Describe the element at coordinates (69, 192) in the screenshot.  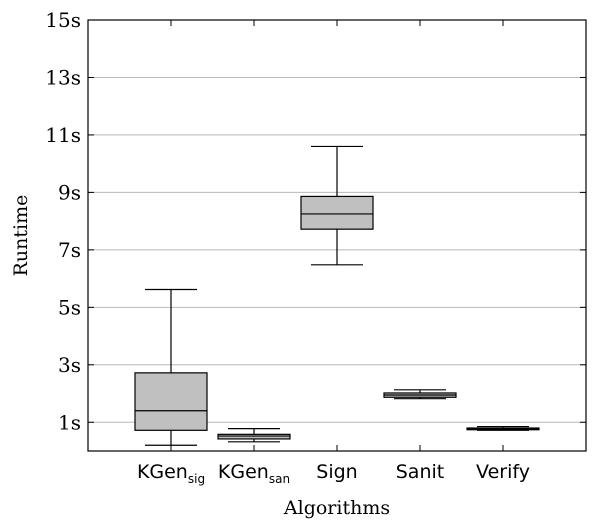
I see `y-tick-label: 9s` at that location.